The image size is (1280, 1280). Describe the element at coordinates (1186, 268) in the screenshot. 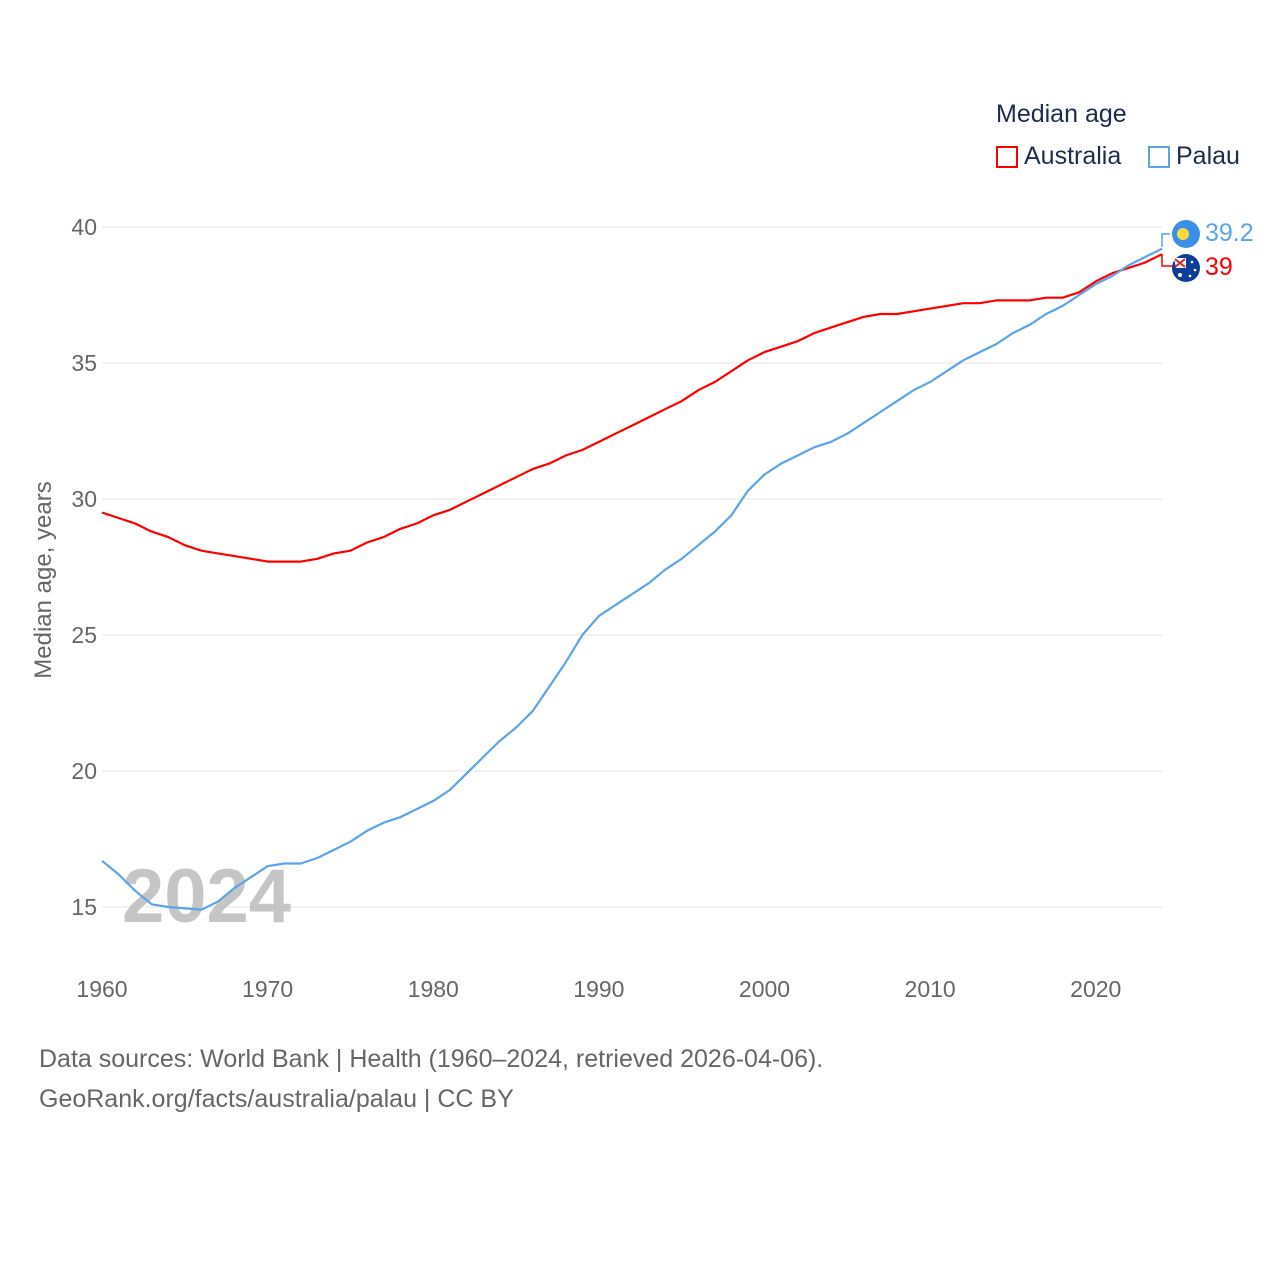

I see `australia-flag-icon` at that location.